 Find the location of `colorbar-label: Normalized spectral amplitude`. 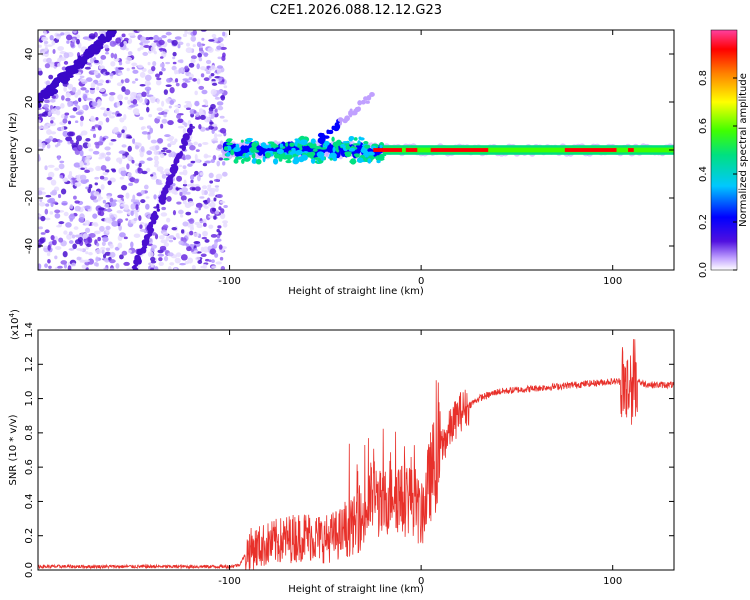

colorbar-label: Normalized spectral amplitude is located at coordinates (743, 150).